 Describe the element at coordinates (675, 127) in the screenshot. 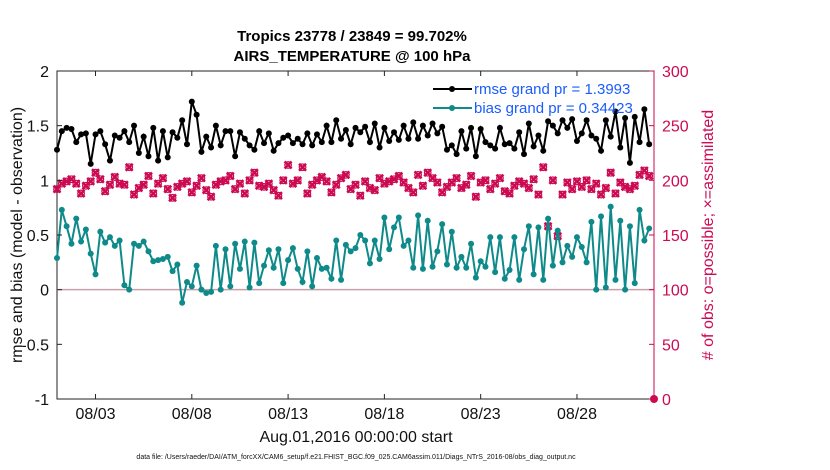

I see `y2-tick-label: 250` at that location.